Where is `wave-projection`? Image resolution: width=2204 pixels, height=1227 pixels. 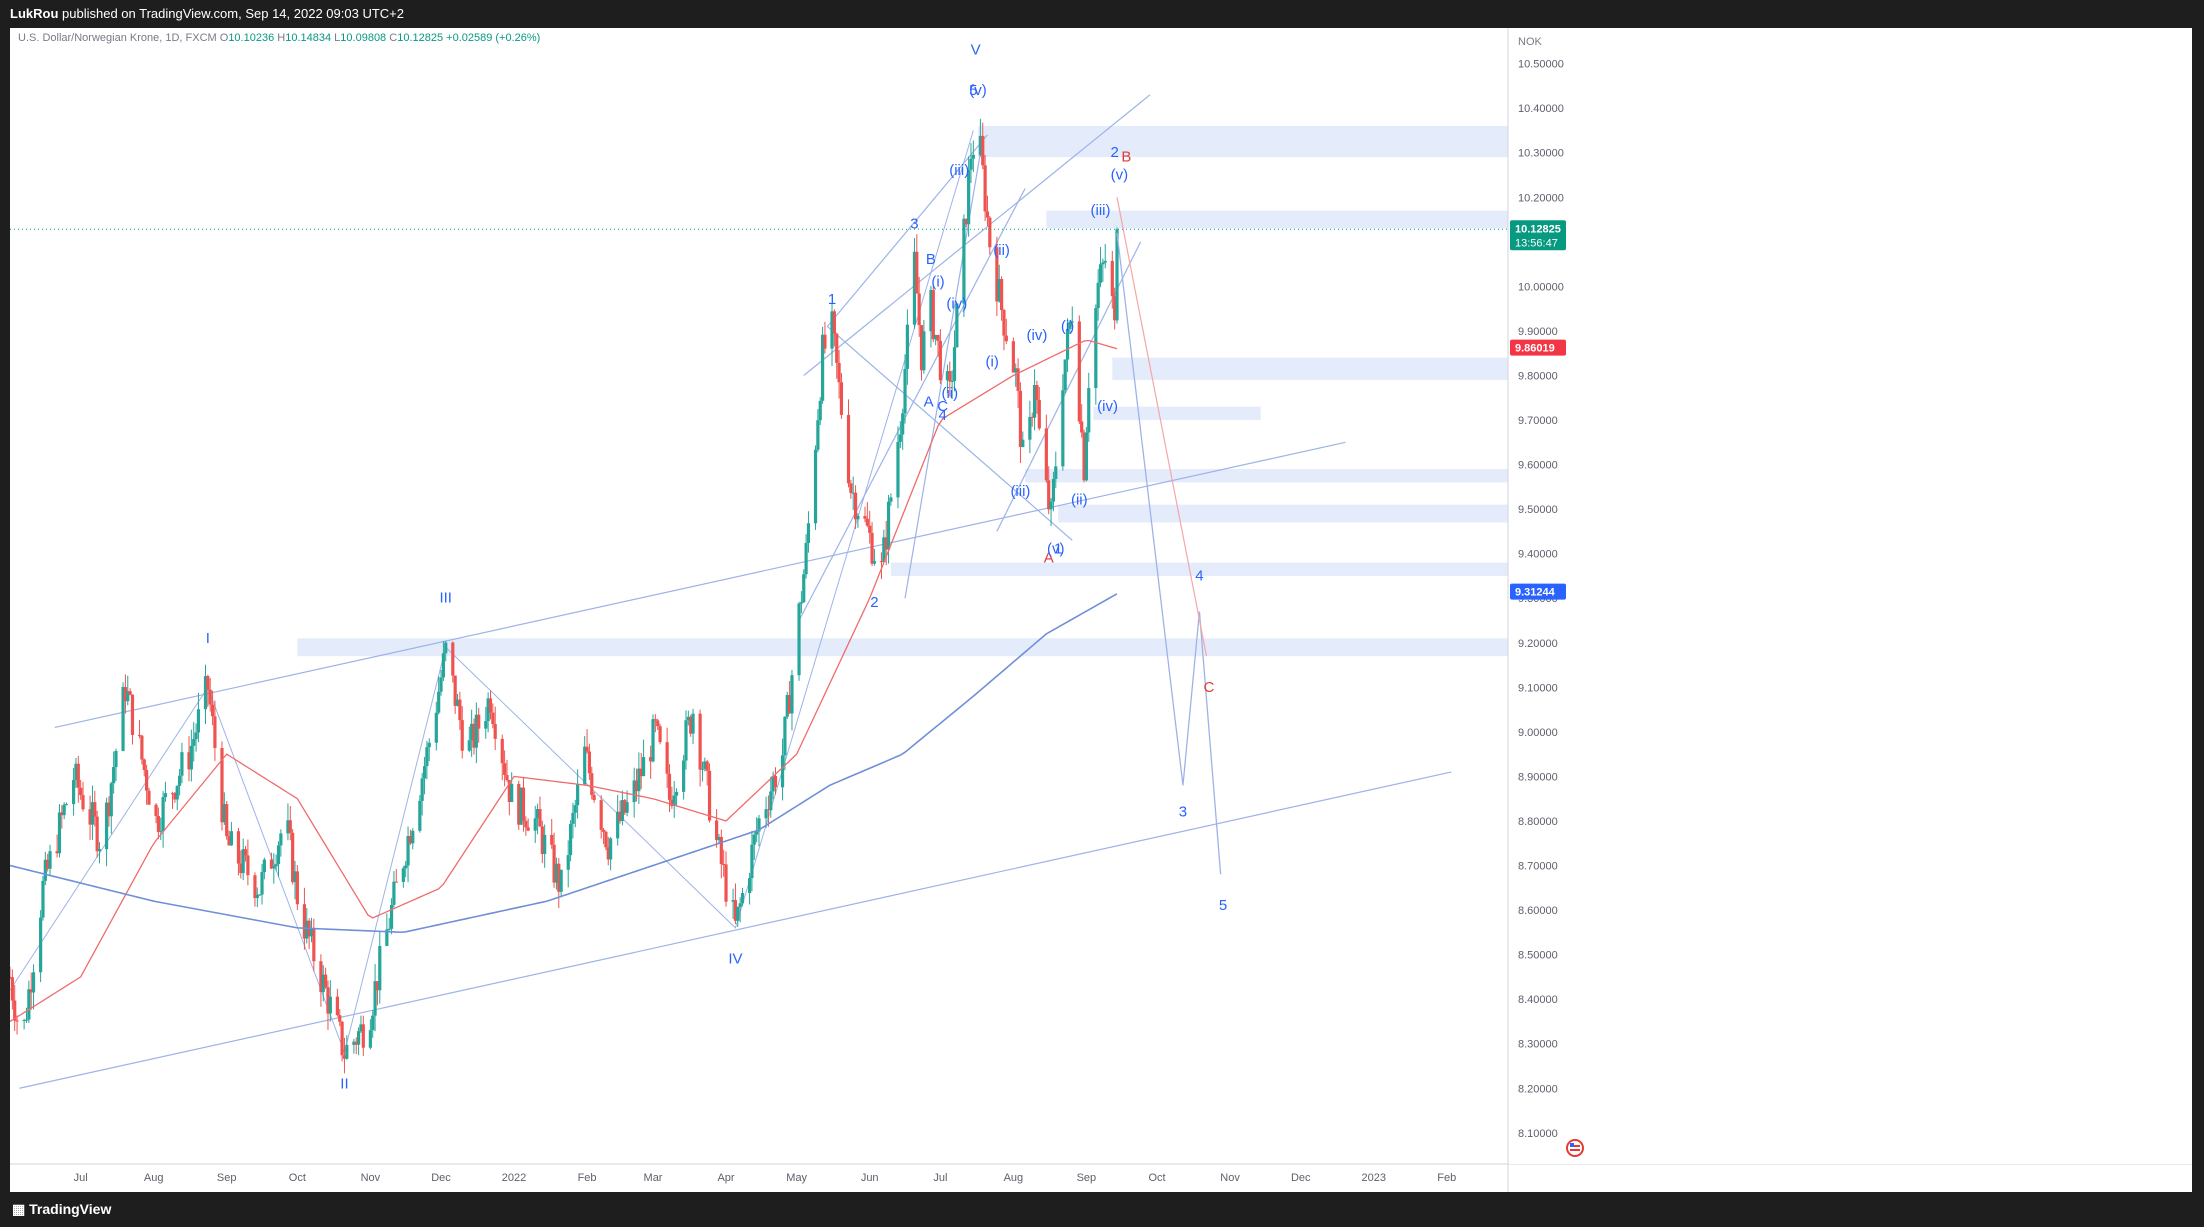 wave-projection is located at coordinates (1169, 553).